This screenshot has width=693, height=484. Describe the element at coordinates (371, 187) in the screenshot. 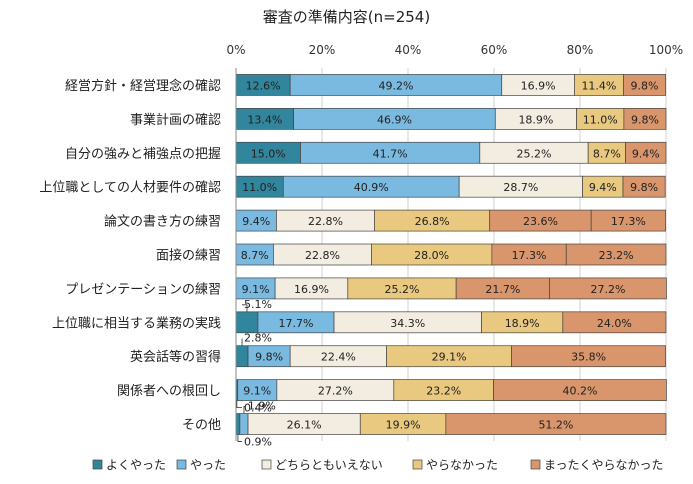

I see `data-label: 40.9%` at that location.